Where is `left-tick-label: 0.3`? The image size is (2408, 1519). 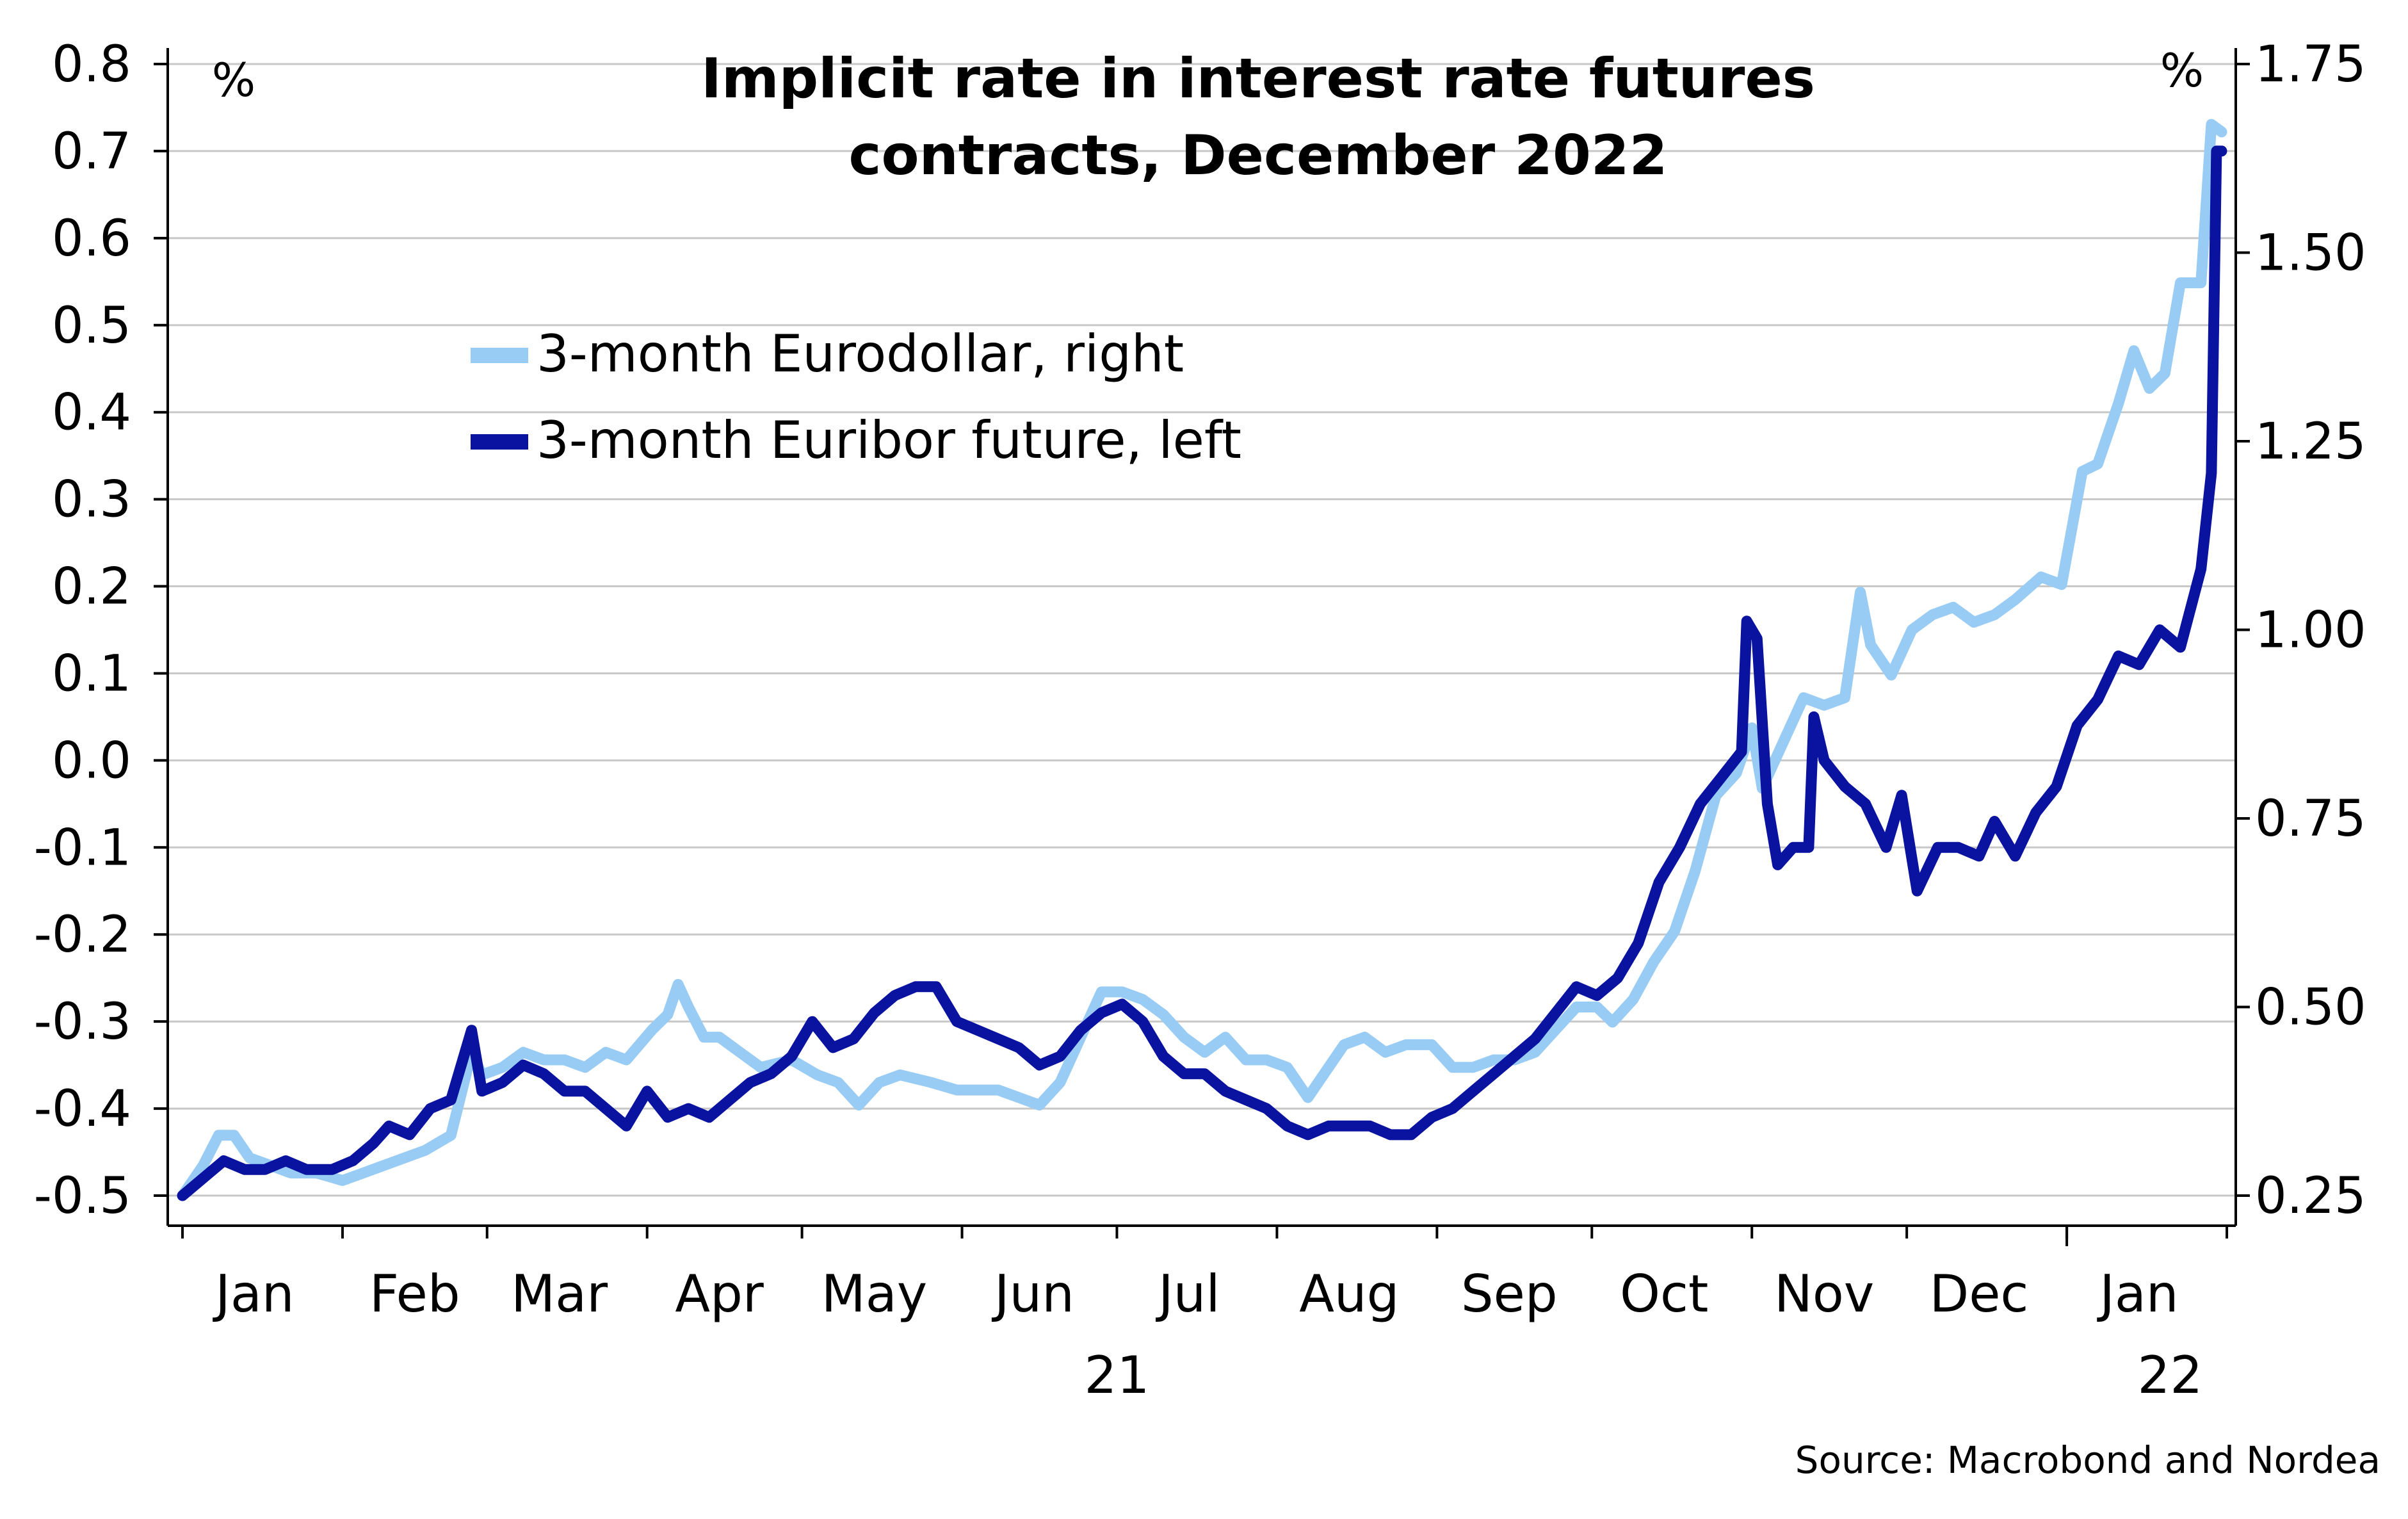
left-tick-label: 0.3 is located at coordinates (92, 500).